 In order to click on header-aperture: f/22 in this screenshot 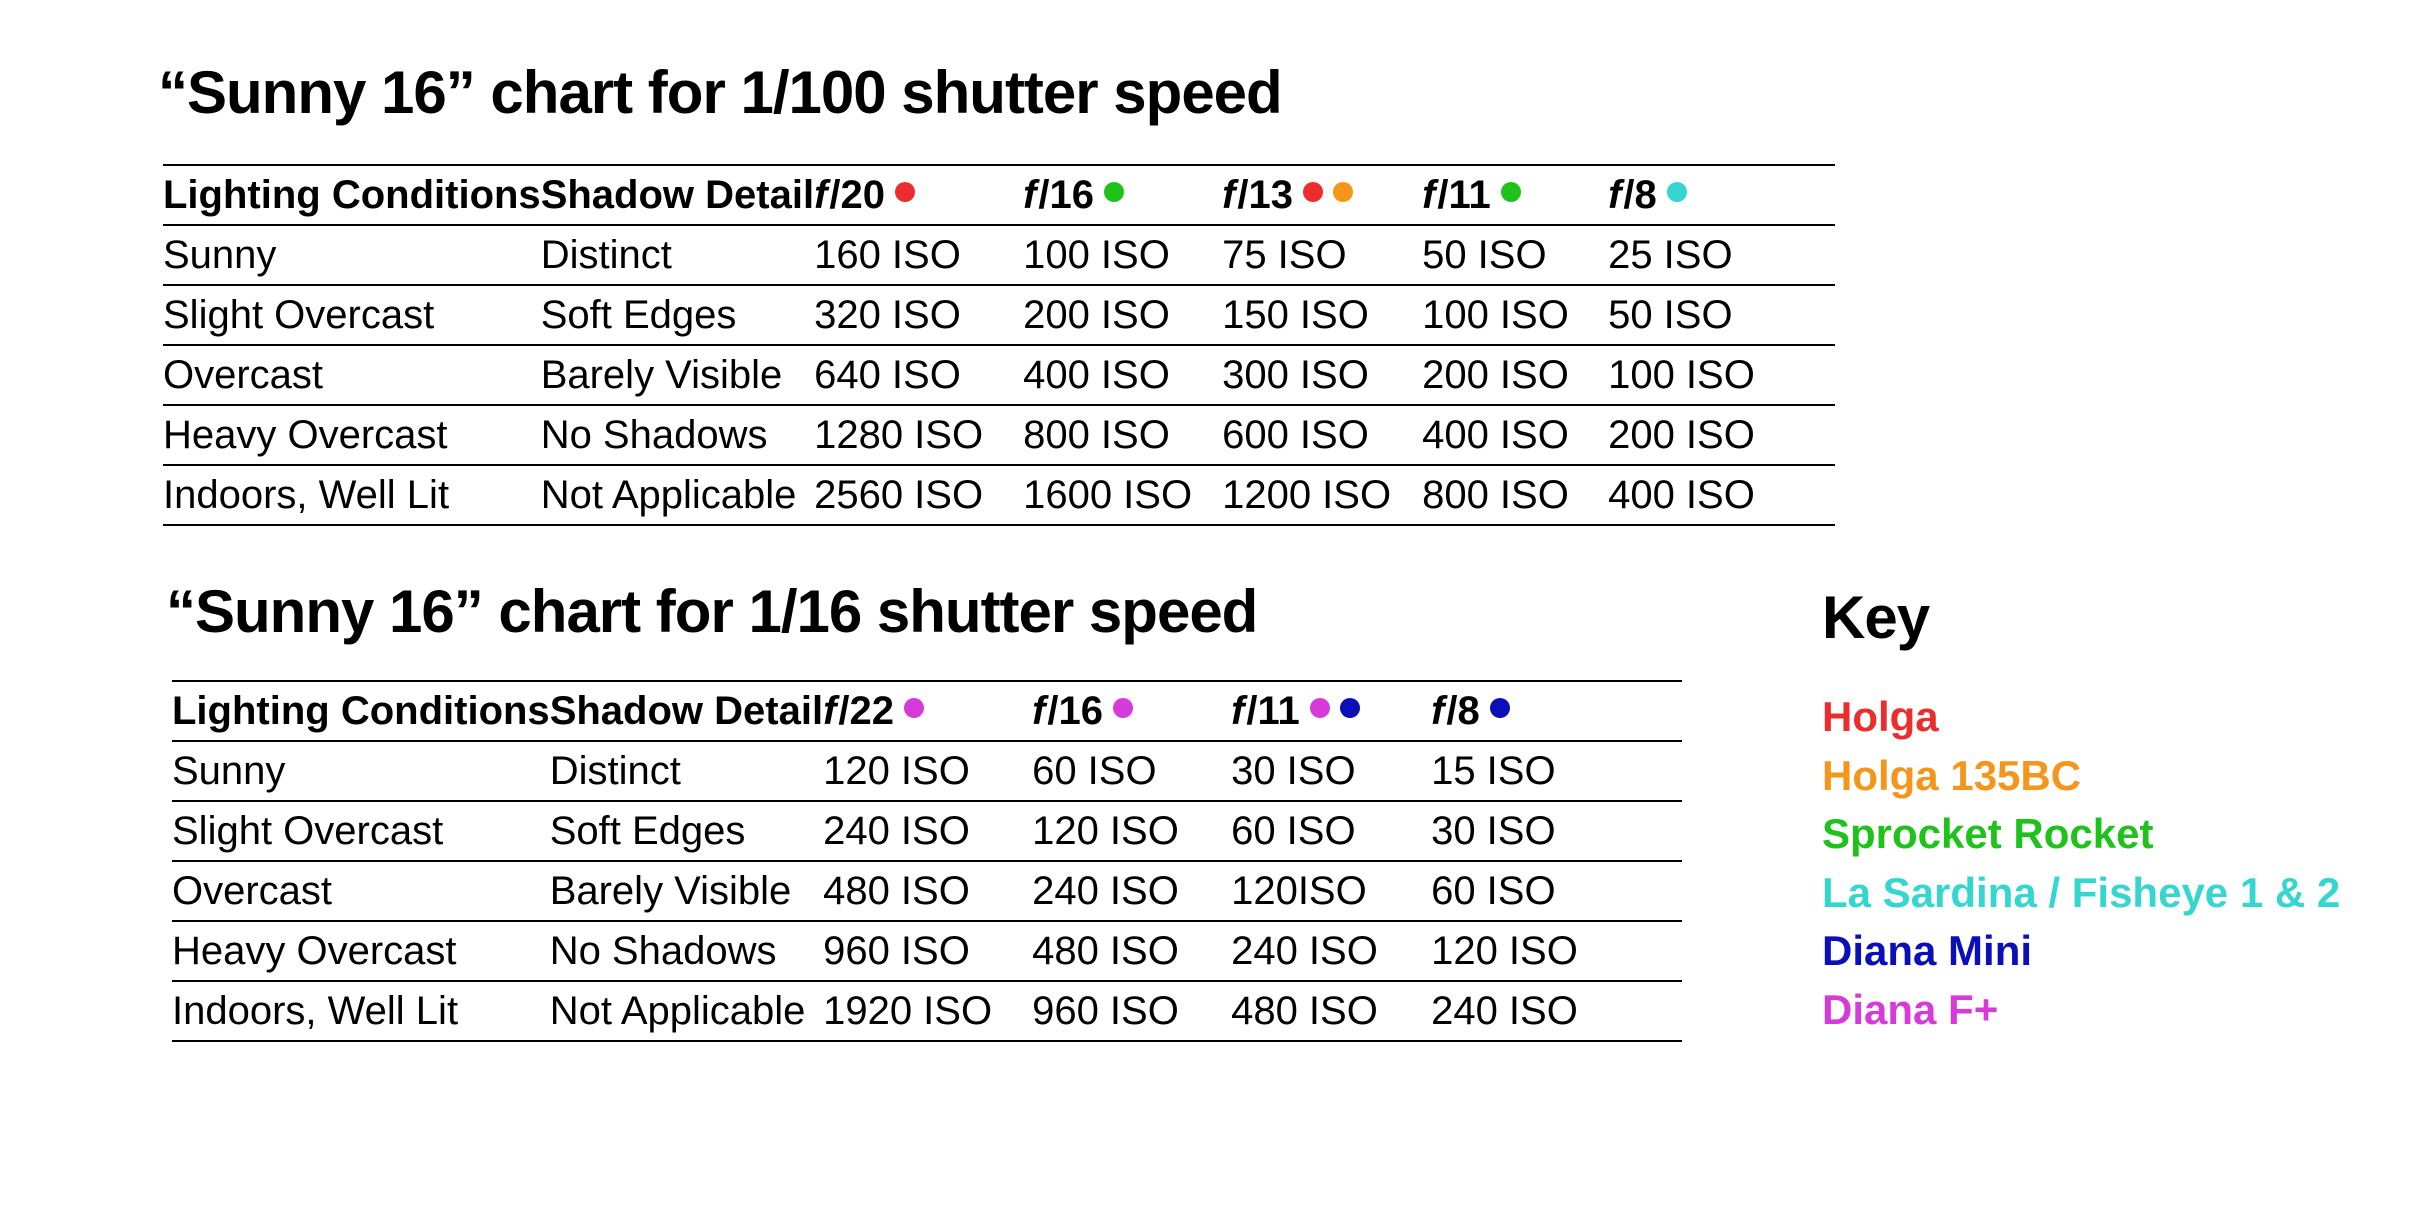, I will do `click(928, 711)`.